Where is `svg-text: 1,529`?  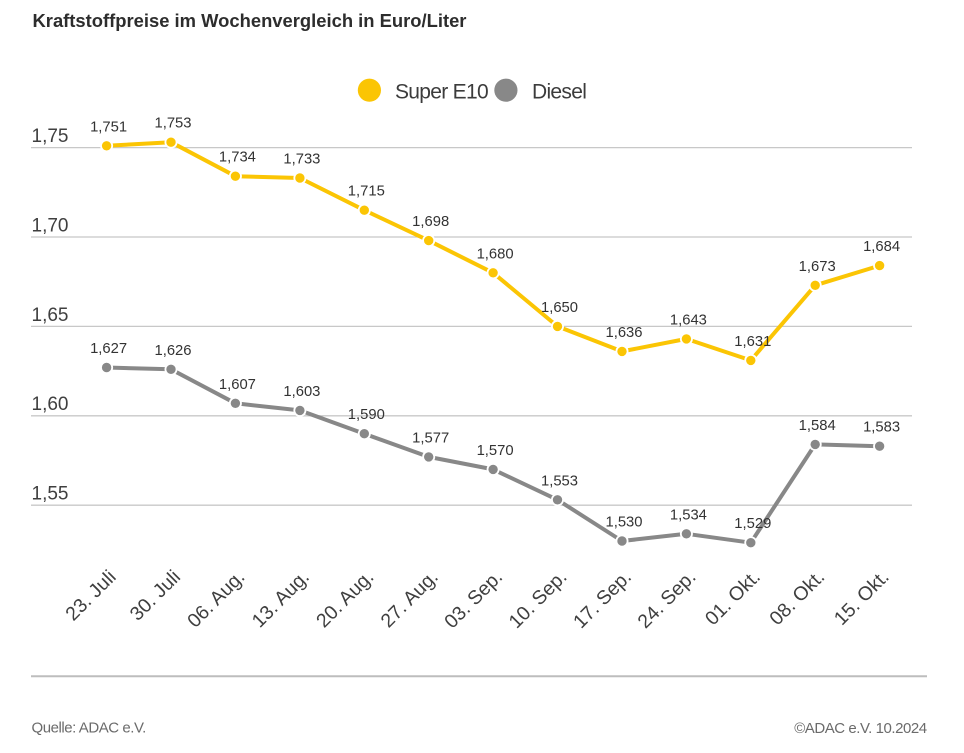 svg-text: 1,529 is located at coordinates (752, 524).